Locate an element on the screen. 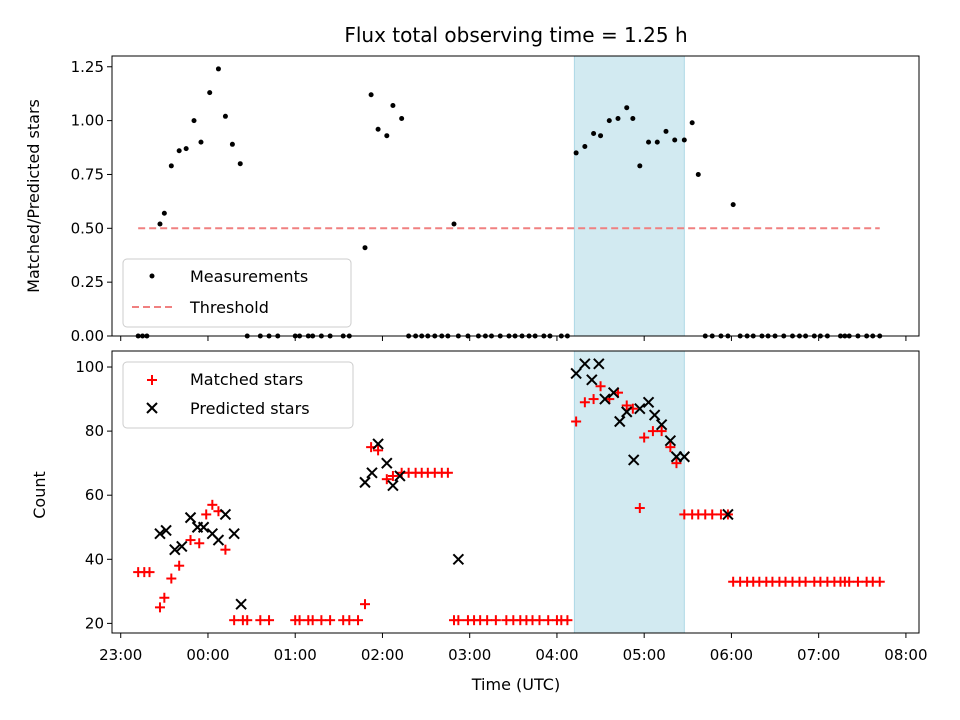 The width and height of the screenshot is (960, 720). top-ytick-label: 0.75 is located at coordinates (87, 174).